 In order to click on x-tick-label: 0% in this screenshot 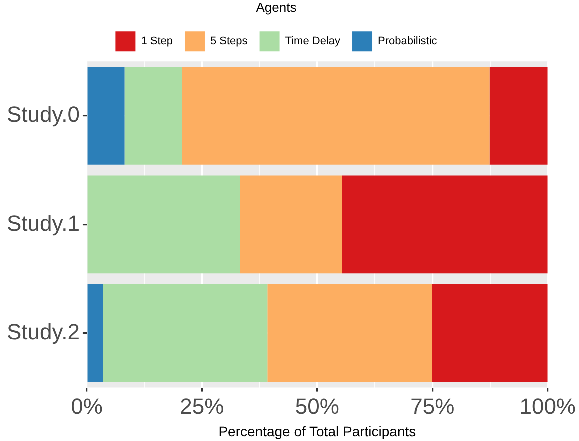, I will do `click(87, 407)`.